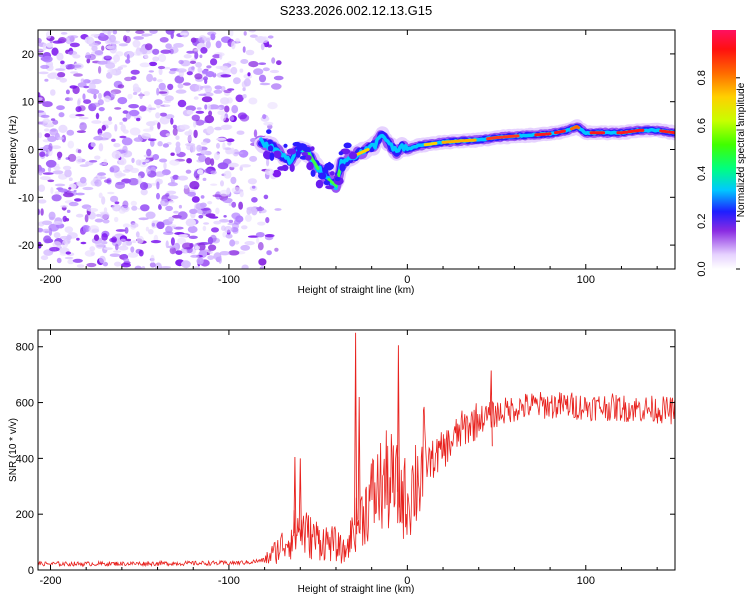 This screenshot has width=750, height=600. Describe the element at coordinates (702, 268) in the screenshot. I see `colorbar-tick-label: 0.0` at that location.